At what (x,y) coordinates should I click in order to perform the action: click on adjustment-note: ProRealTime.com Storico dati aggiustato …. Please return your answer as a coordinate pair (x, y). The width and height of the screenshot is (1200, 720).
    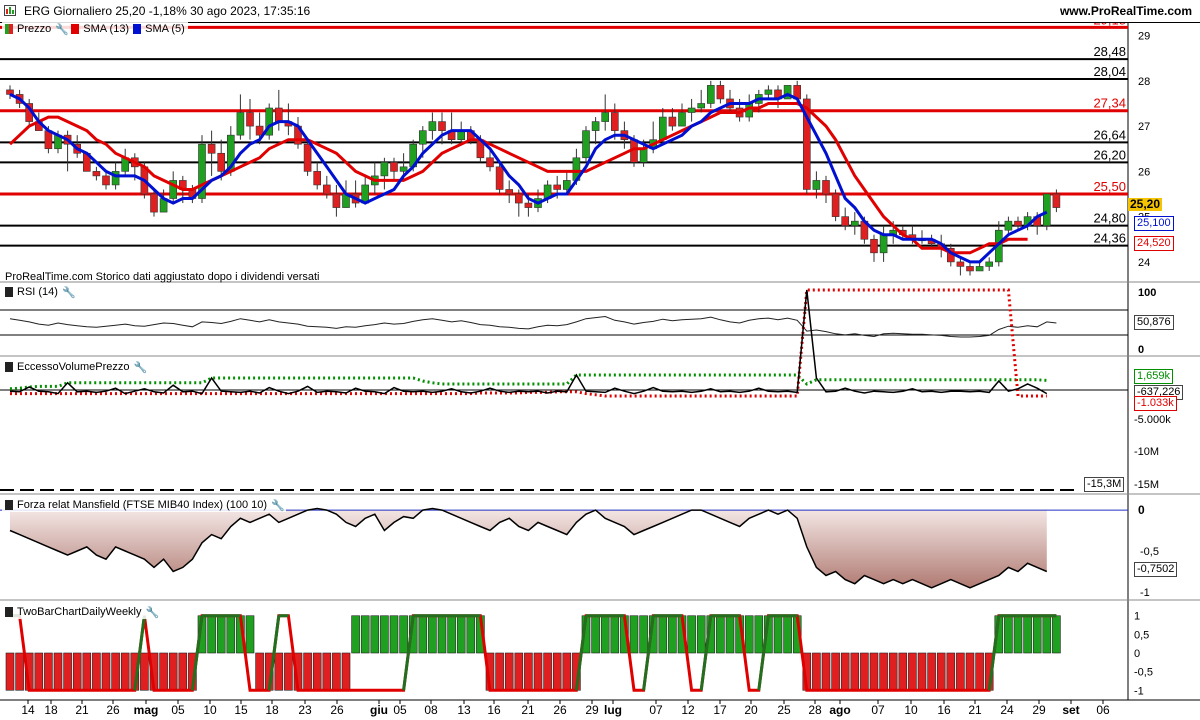
    Looking at the image, I should click on (162, 277).